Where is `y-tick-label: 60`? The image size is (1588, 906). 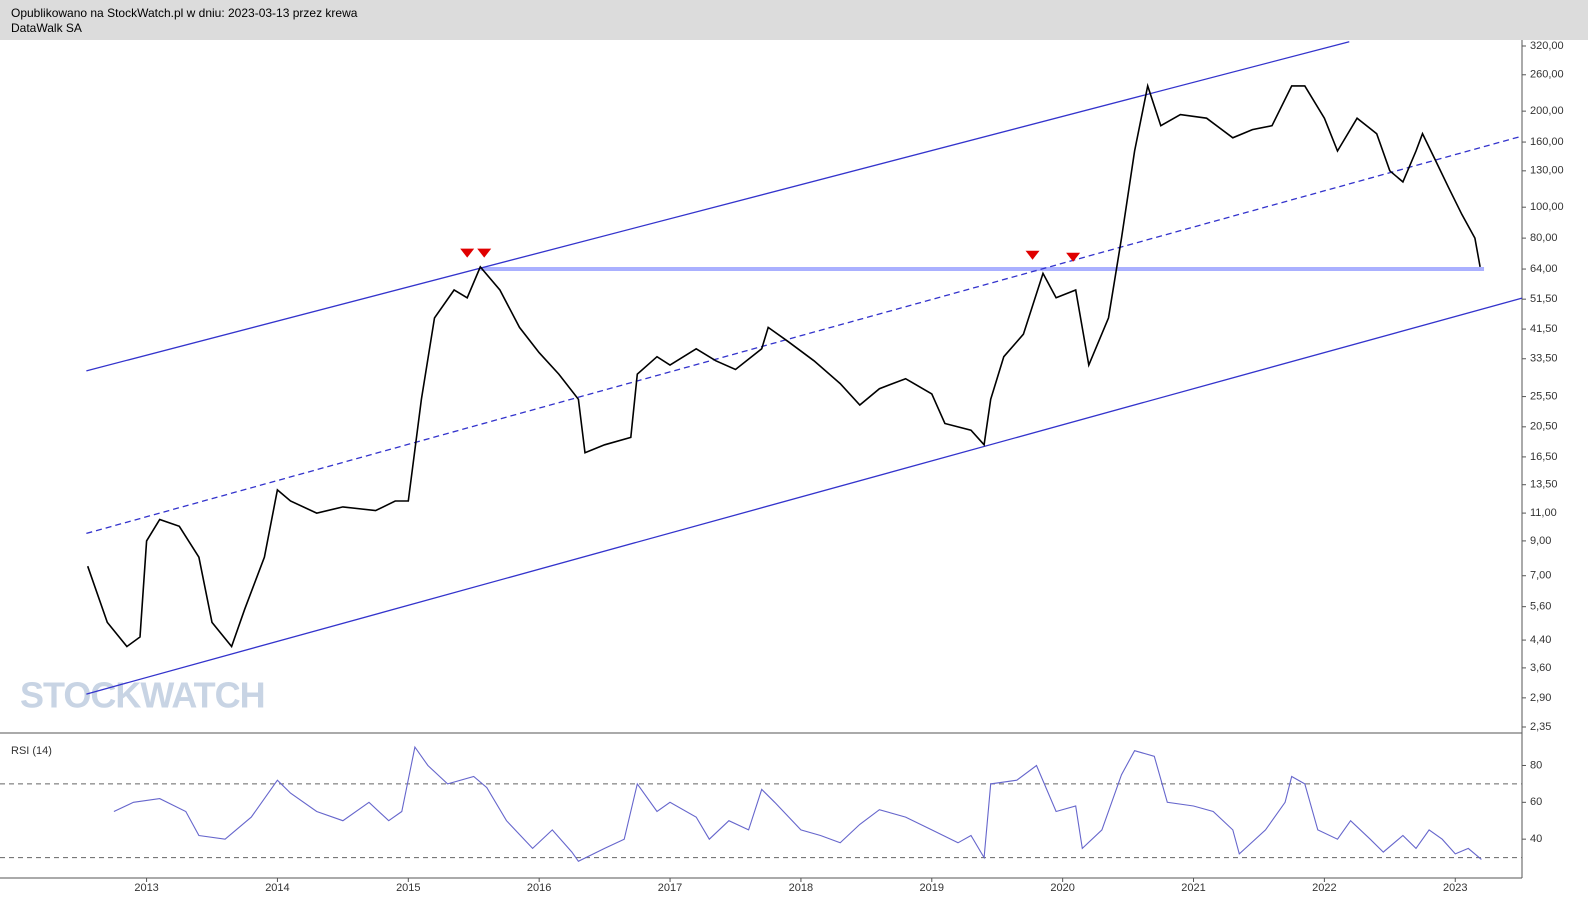 y-tick-label: 60 is located at coordinates (1536, 802).